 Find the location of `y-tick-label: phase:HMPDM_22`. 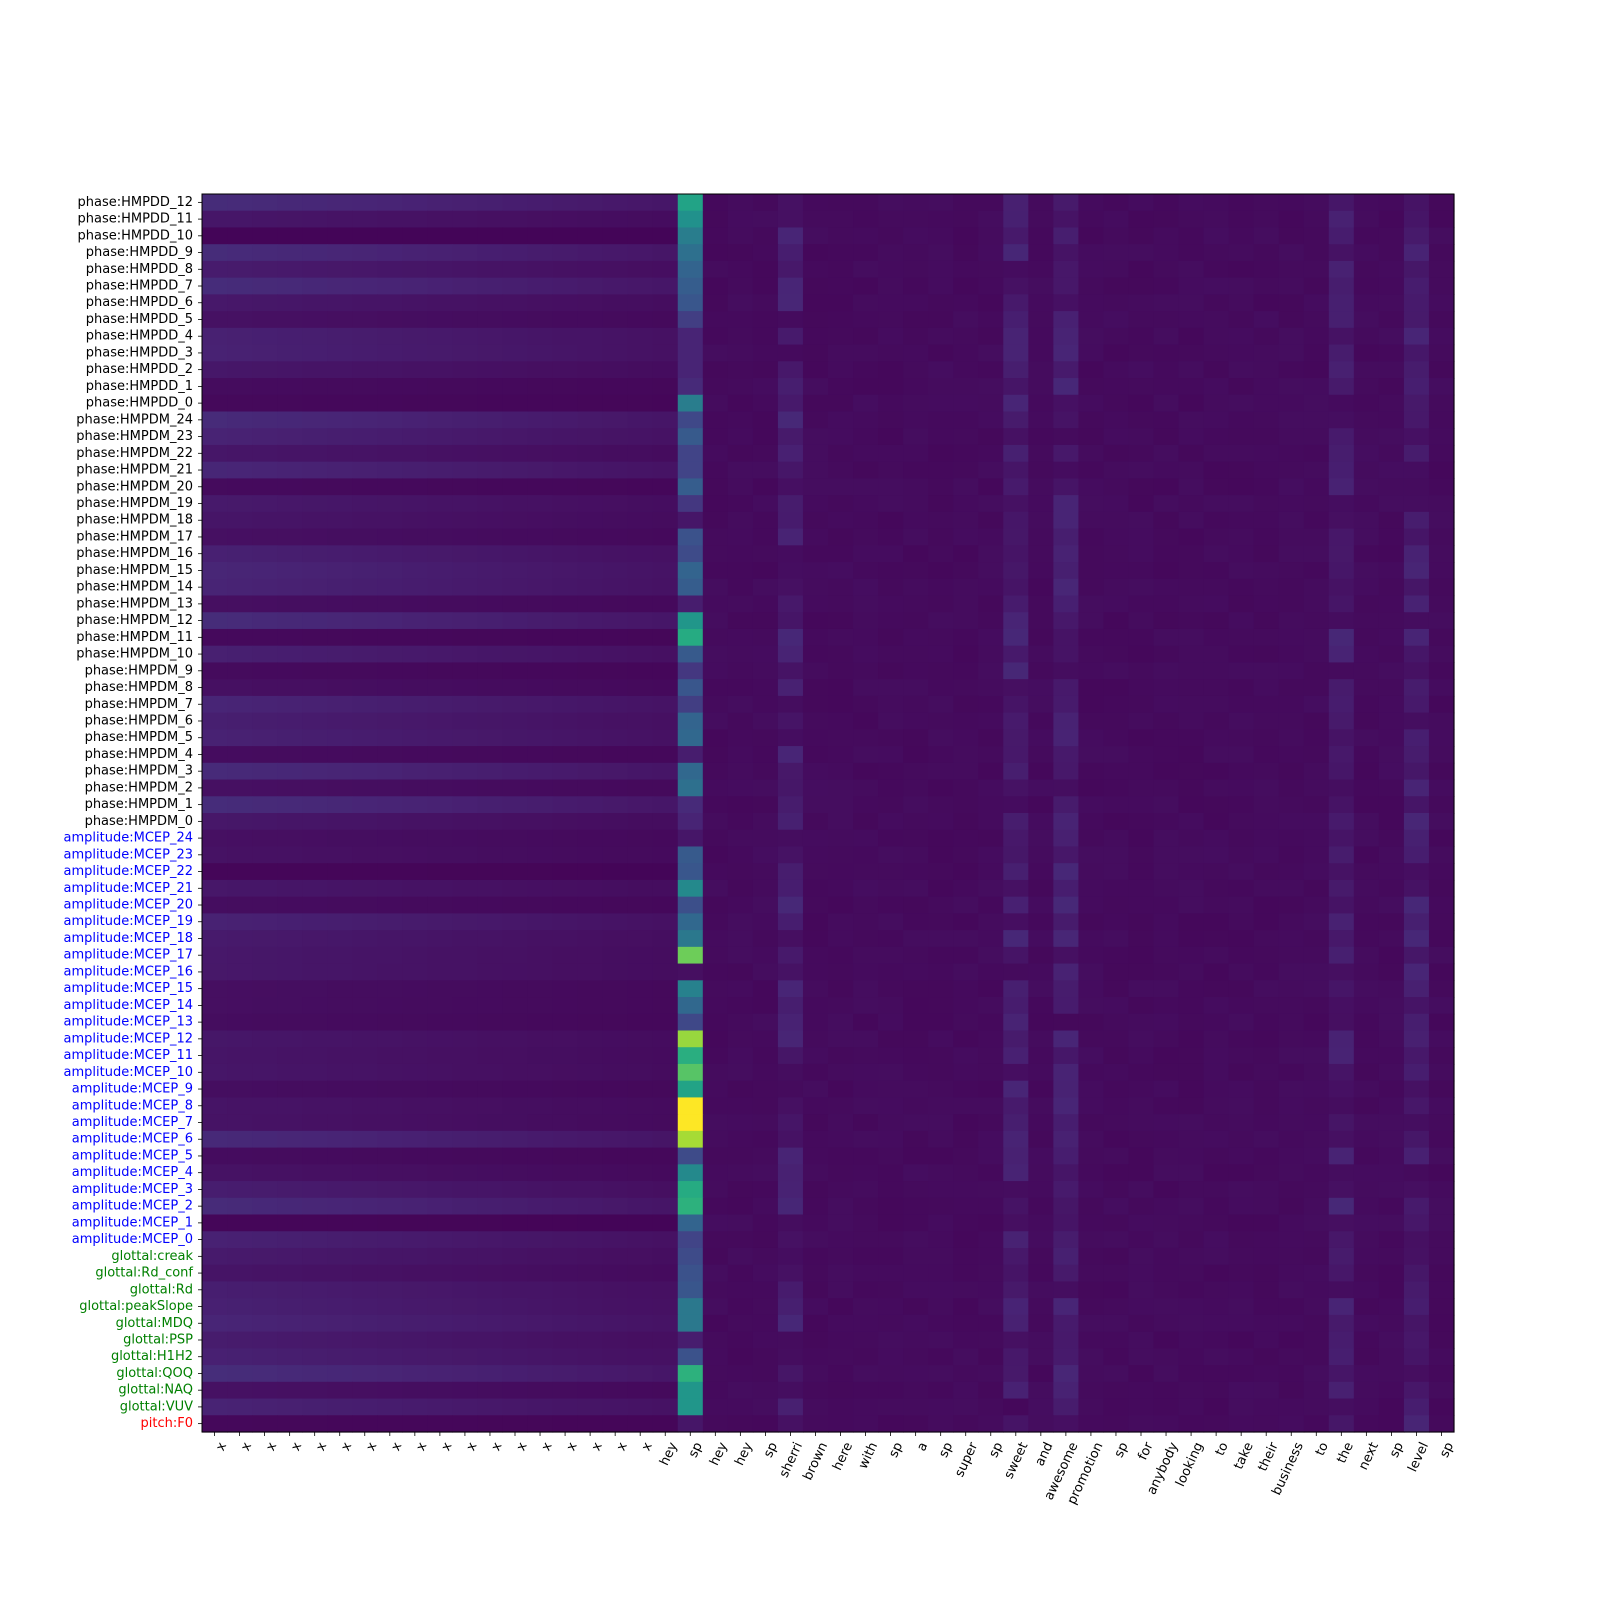

y-tick-label: phase:HMPDM_22 is located at coordinates (134, 453).